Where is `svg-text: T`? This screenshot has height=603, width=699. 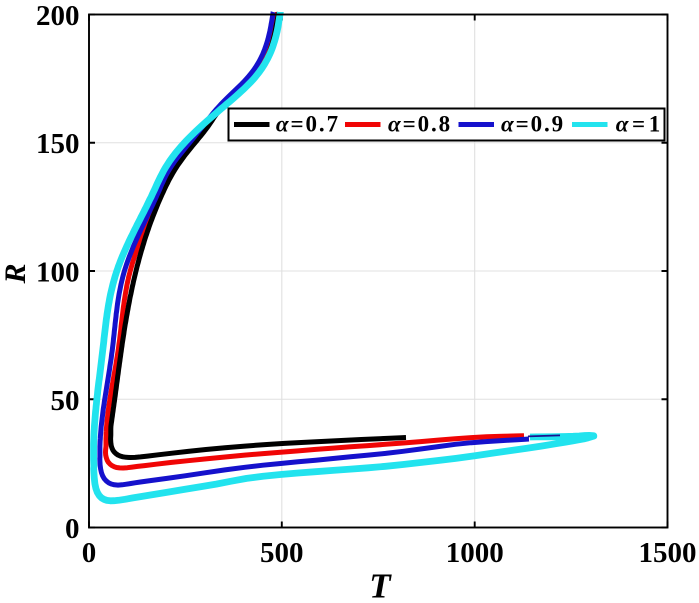 svg-text: T is located at coordinates (380, 583).